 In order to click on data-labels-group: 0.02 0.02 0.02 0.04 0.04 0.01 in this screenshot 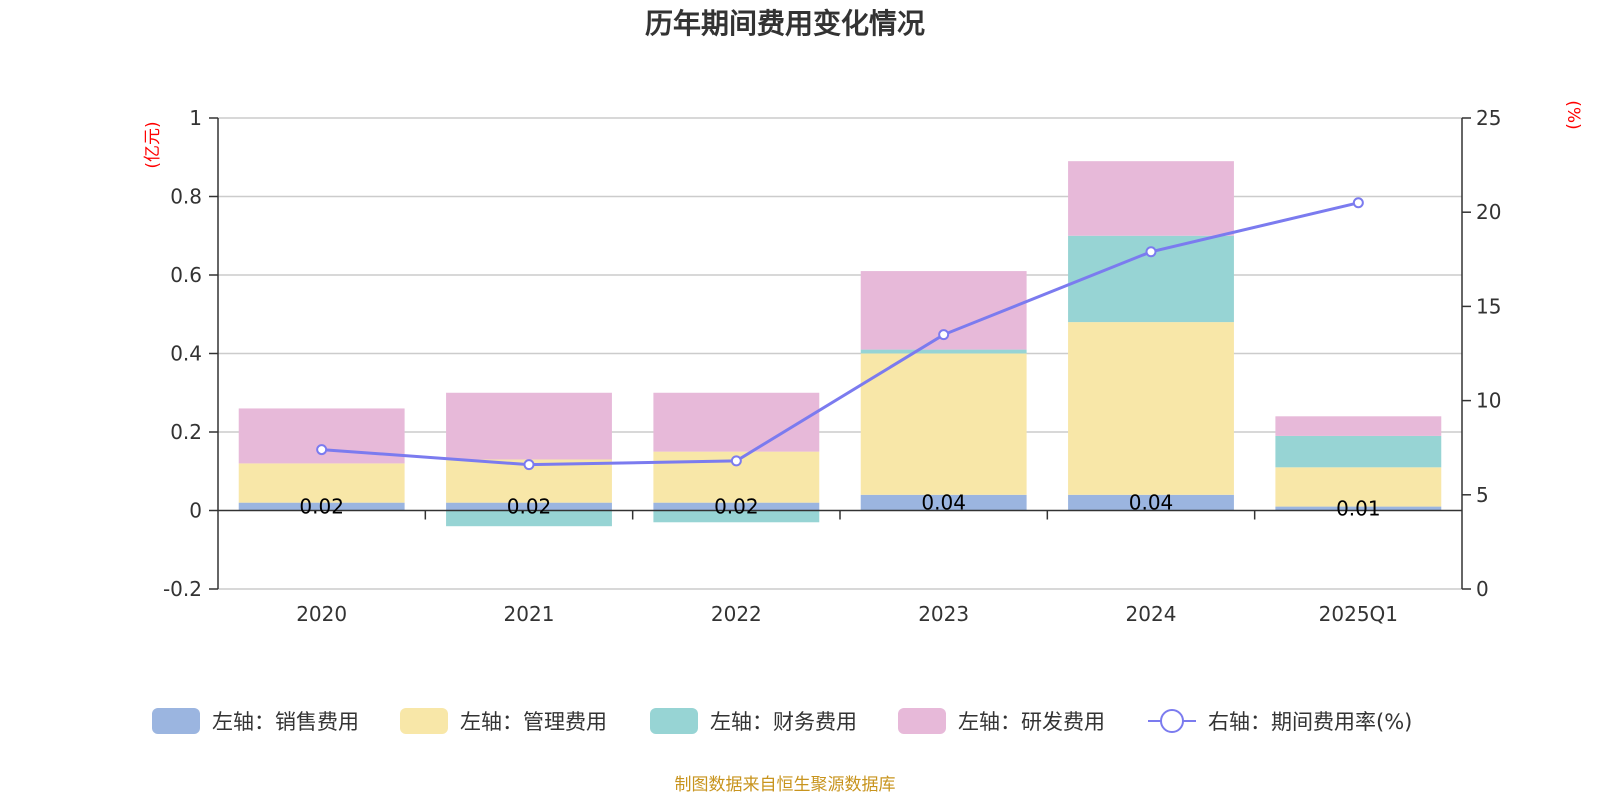, I will do `click(839, 506)`.